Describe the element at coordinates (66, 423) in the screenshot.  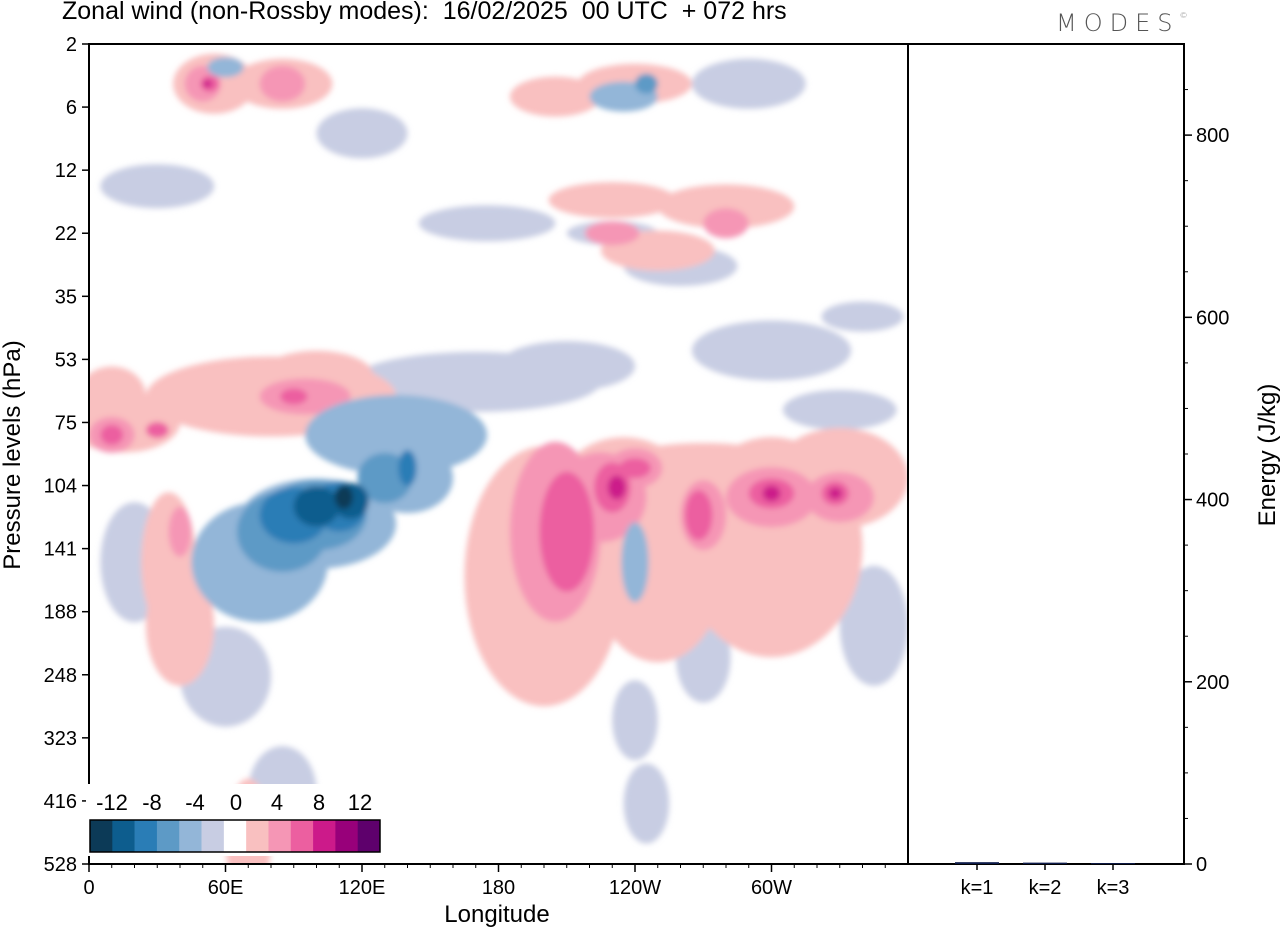
I see `y-tick-label: 75` at that location.